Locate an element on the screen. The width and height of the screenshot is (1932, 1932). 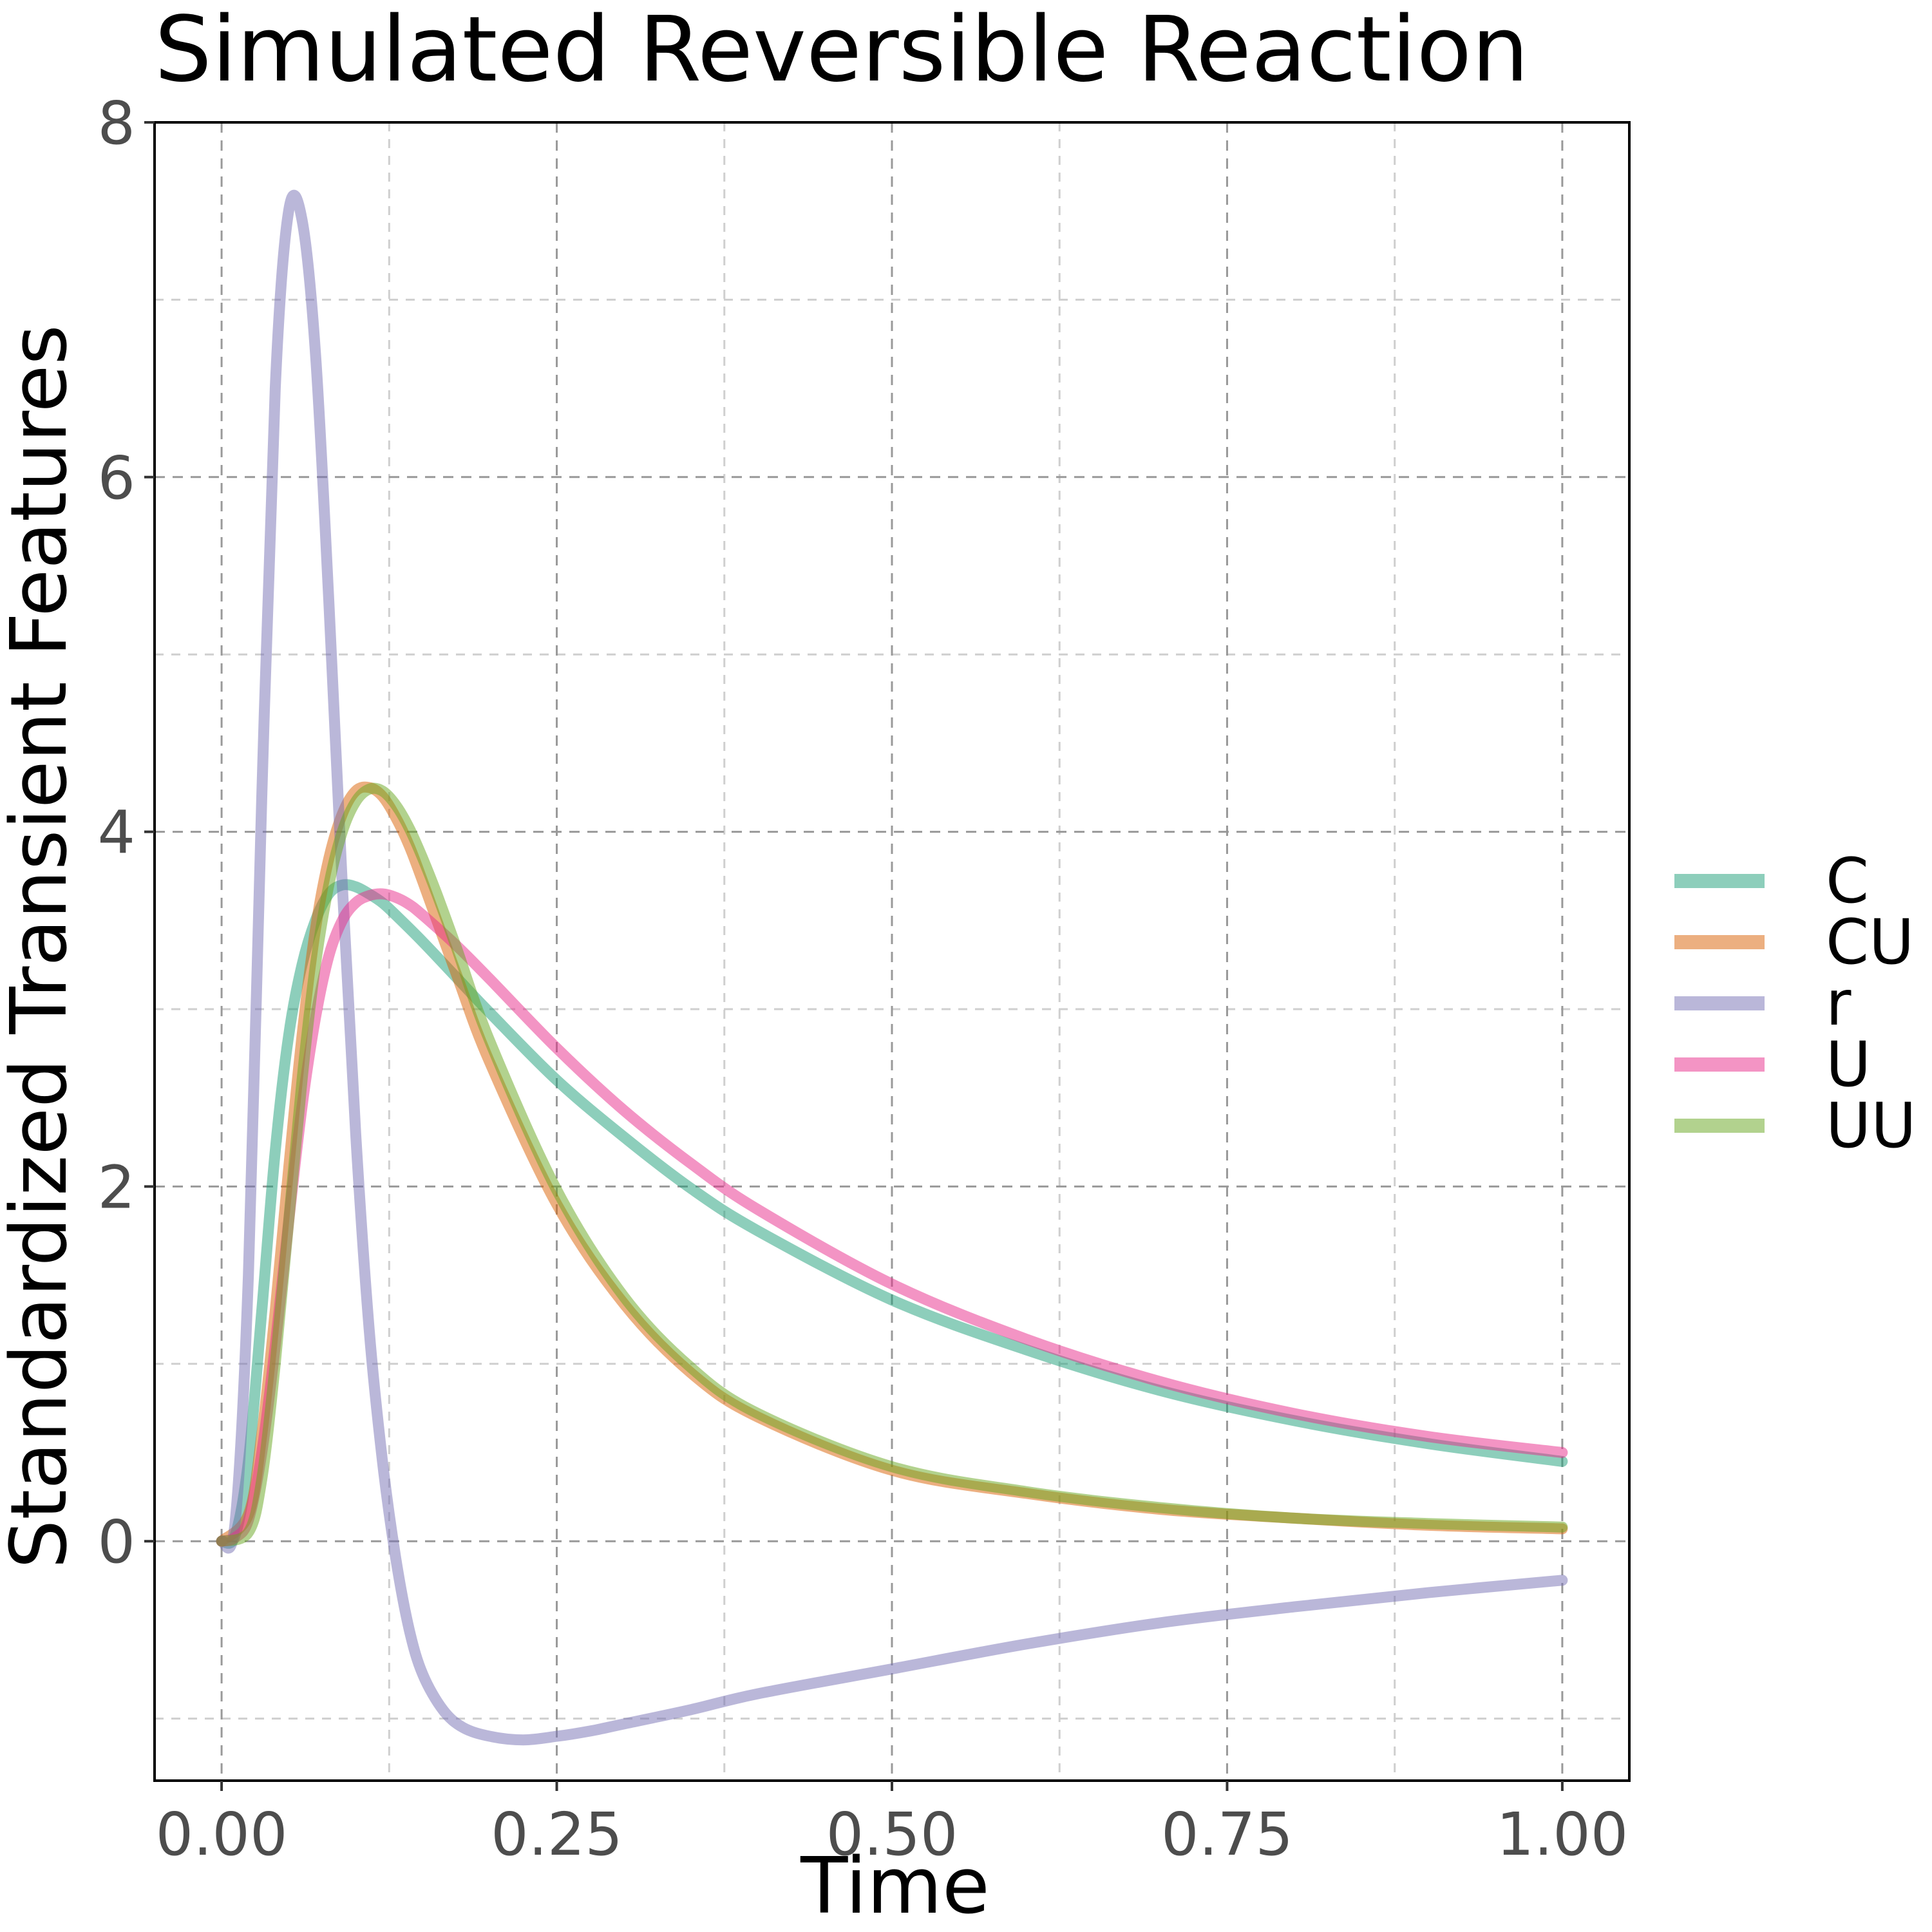
y-tick-label: 8 is located at coordinates (116, 124).